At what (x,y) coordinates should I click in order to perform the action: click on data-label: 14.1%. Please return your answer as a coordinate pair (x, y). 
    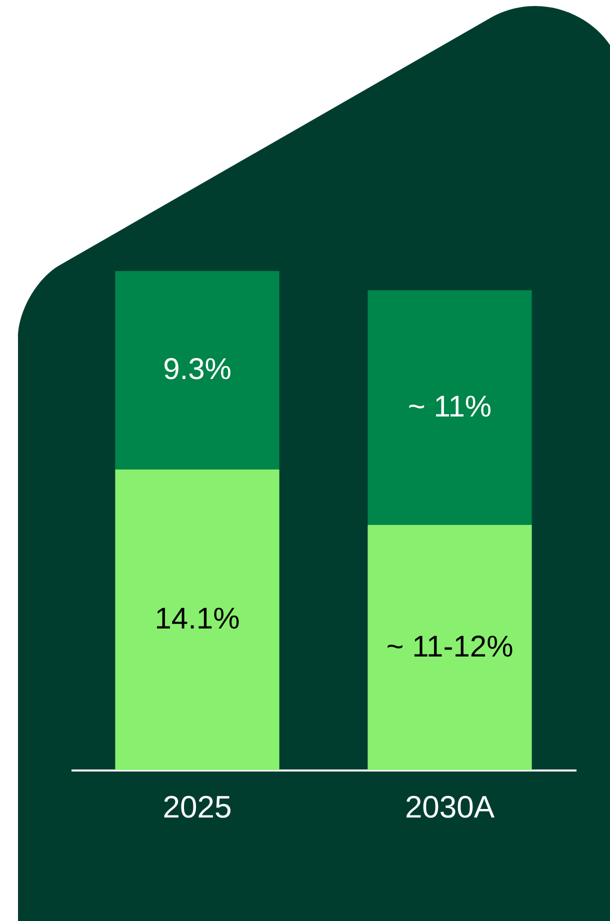
    Looking at the image, I should click on (197, 619).